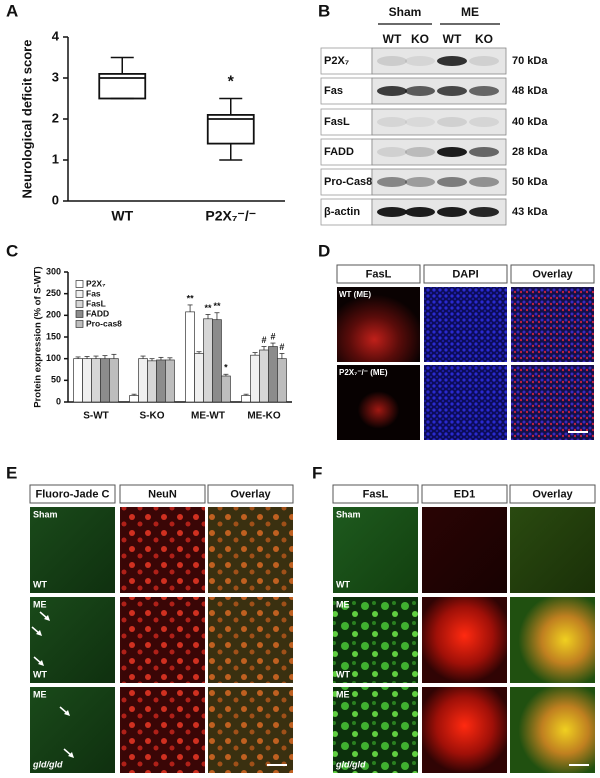 Image resolution: width=600 pixels, height=778 pixels. What do you see at coordinates (11, 472) in the screenshot?
I see `panel-label: E` at bounding box center [11, 472].